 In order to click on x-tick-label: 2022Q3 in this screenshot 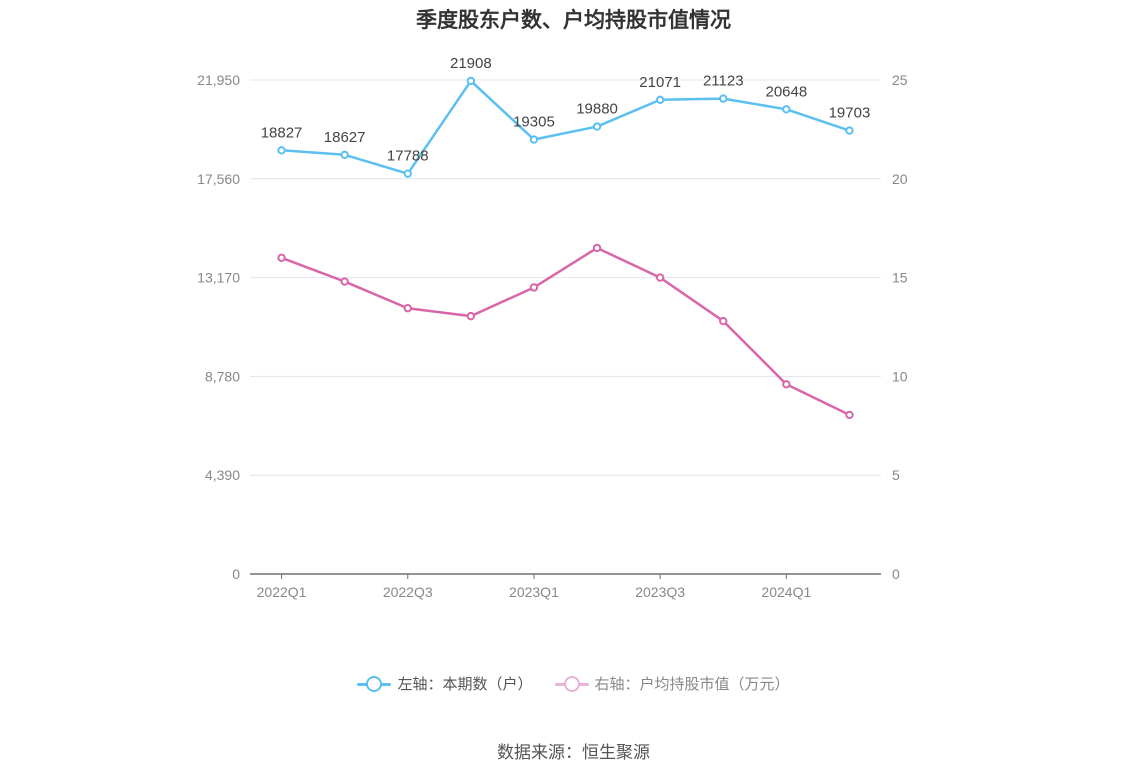, I will do `click(408, 592)`.